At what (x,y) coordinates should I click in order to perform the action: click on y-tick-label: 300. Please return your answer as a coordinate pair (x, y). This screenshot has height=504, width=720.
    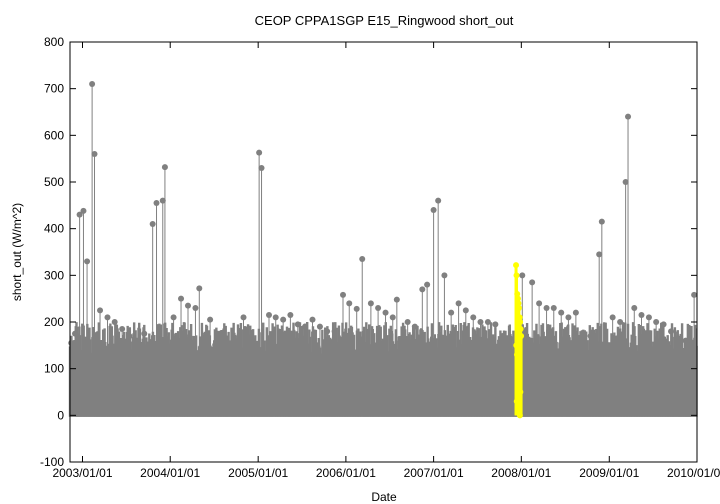
    Looking at the image, I should click on (54, 275).